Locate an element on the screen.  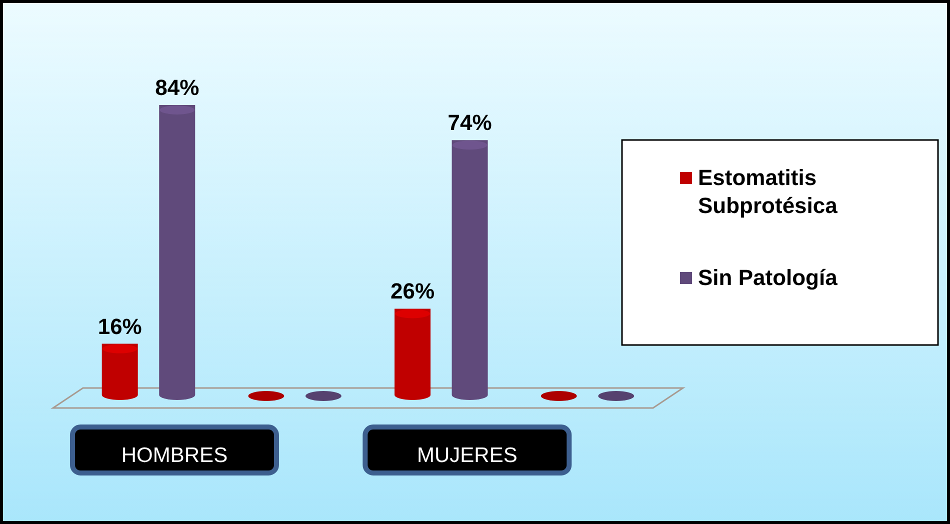
data-label: 84% is located at coordinates (177, 87).